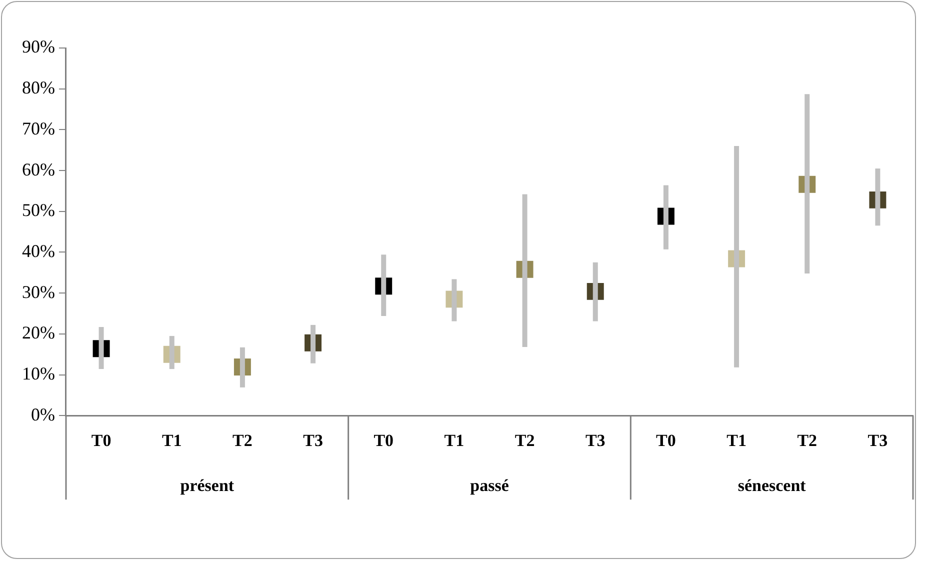 The height and width of the screenshot is (563, 925). What do you see at coordinates (38, 128) in the screenshot?
I see `y-tick-label: 70%` at bounding box center [38, 128].